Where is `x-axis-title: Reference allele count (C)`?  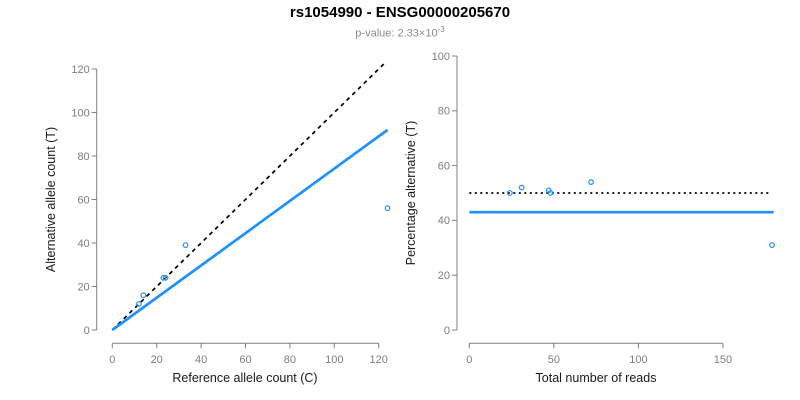 x-axis-title: Reference allele count (C) is located at coordinates (244, 378).